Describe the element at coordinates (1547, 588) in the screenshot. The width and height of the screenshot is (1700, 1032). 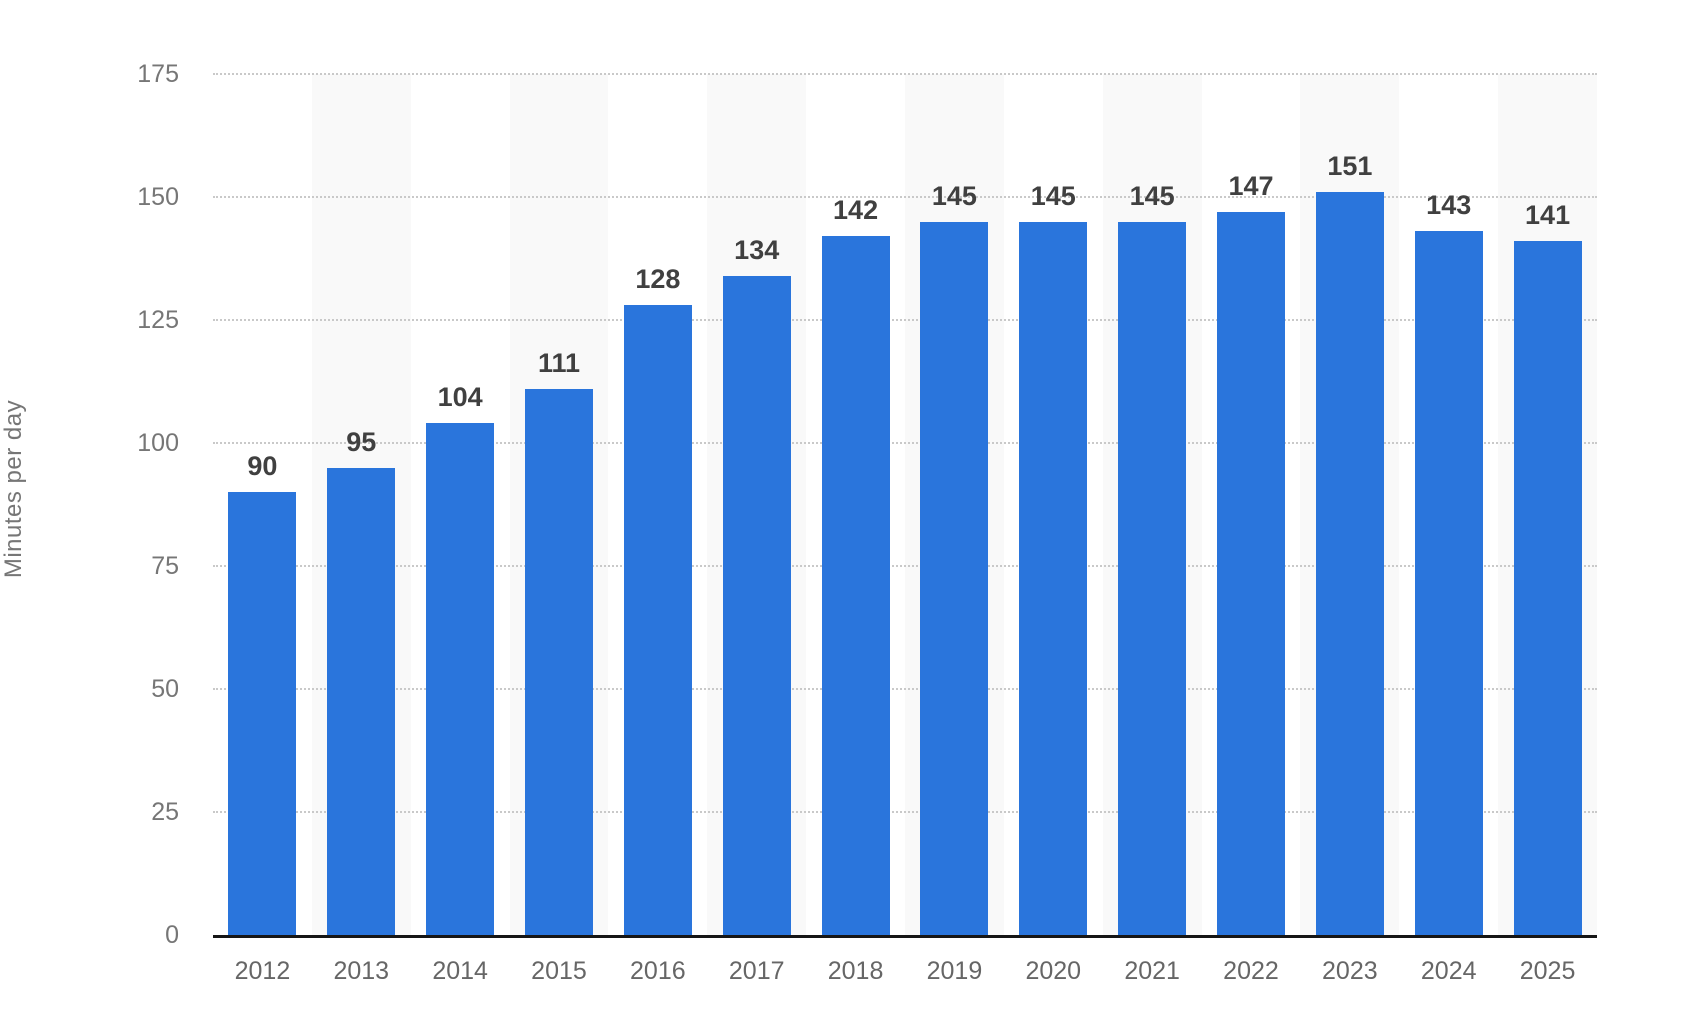
I see `bar-2025` at that location.